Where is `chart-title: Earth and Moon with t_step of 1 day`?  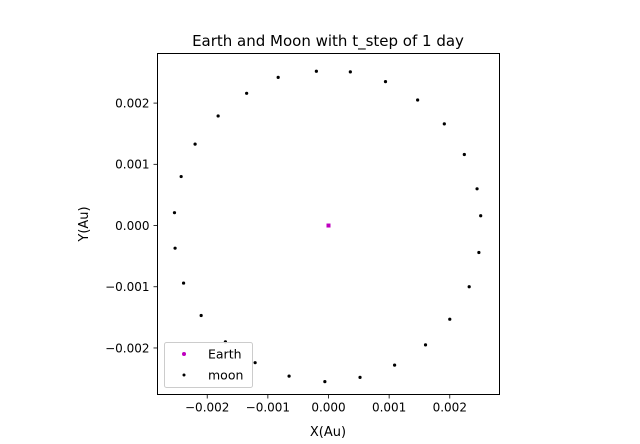
chart-title: Earth and Moon with t_step of 1 day is located at coordinates (328, 41).